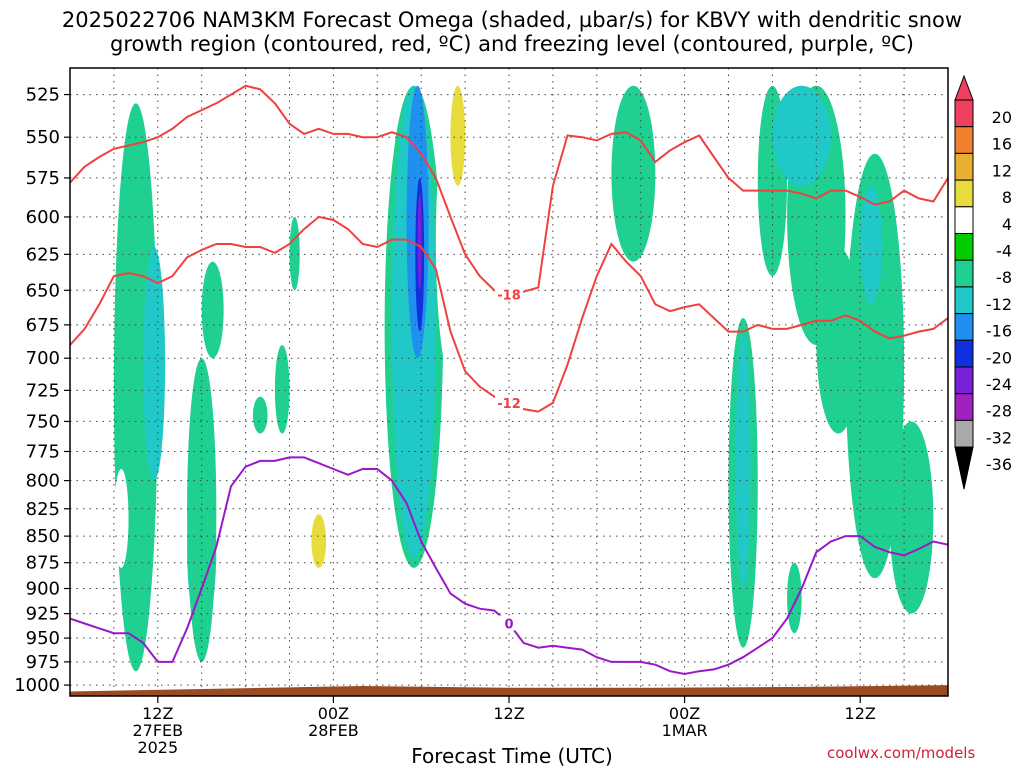 This screenshot has width=1024, height=768. What do you see at coordinates (1002, 117) in the screenshot?
I see `colorbar-label: 20` at bounding box center [1002, 117].